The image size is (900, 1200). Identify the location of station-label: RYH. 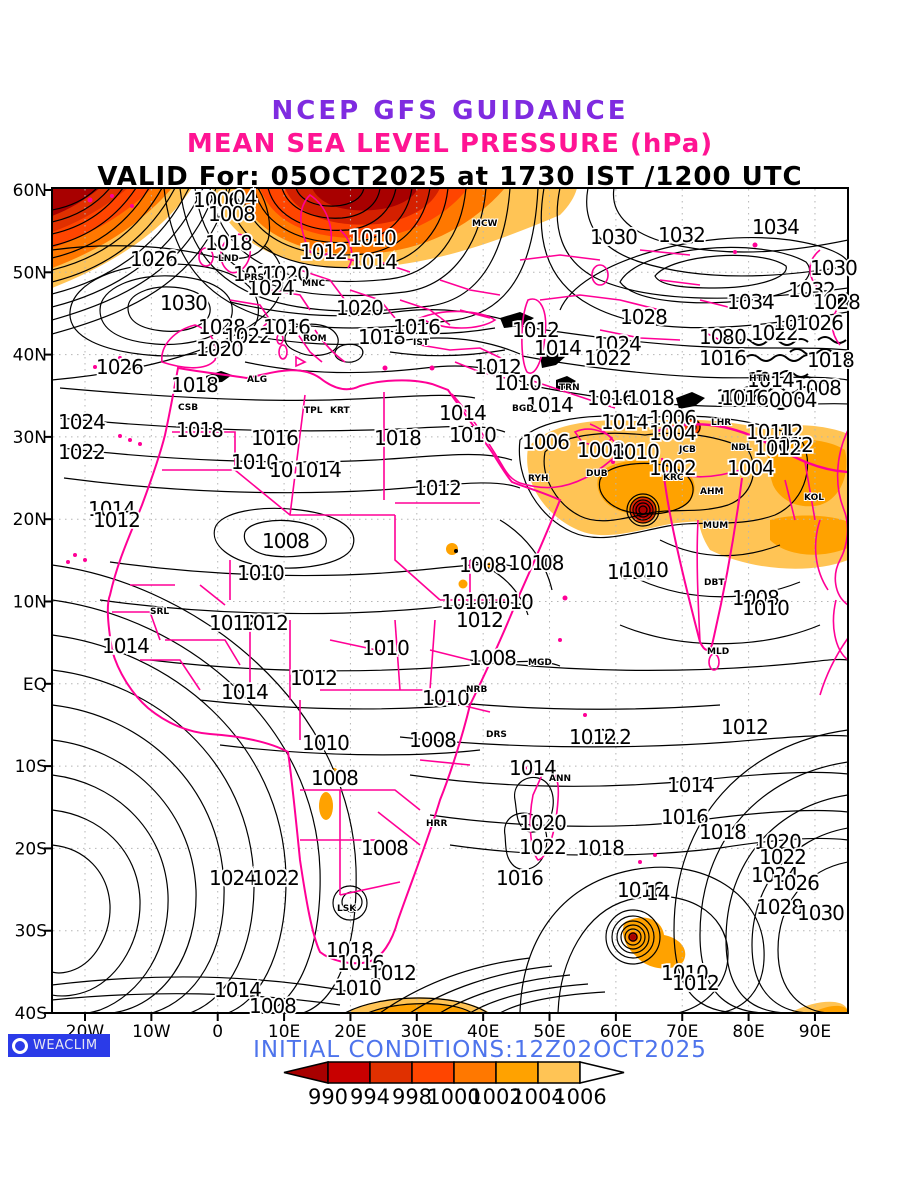
(538, 479).